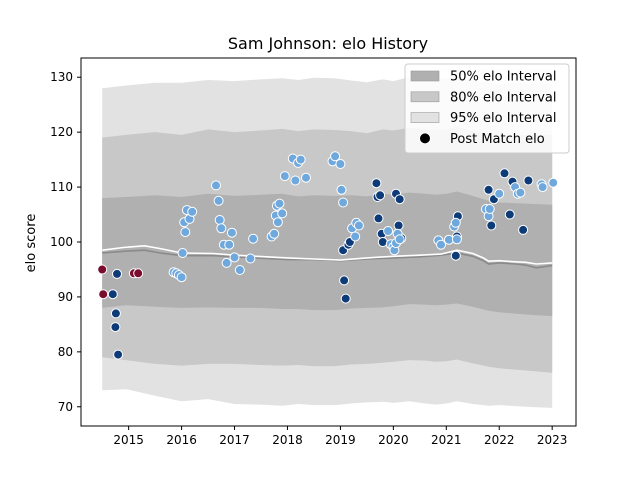 The width and height of the screenshot is (640, 480). What do you see at coordinates (181, 440) in the screenshot?
I see `x-tick-label: 2016` at bounding box center [181, 440].